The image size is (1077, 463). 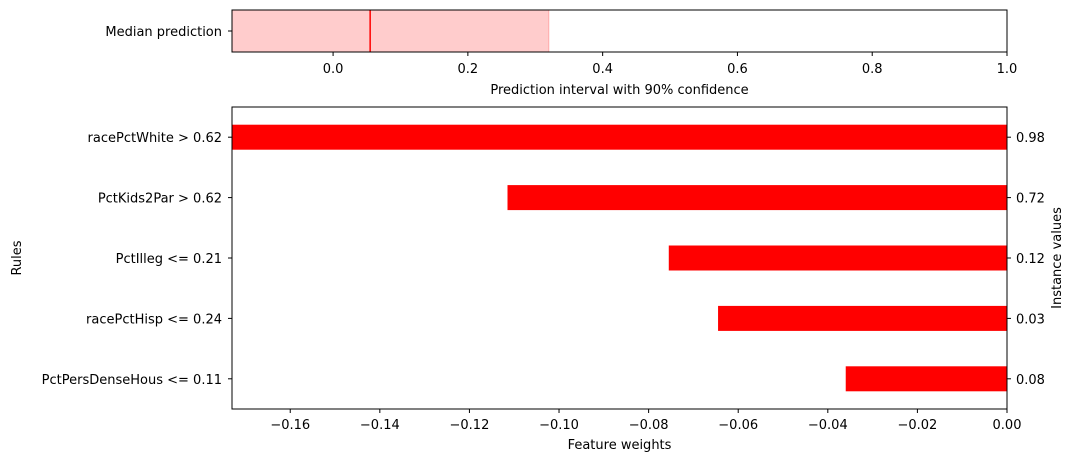 I want to click on rule-label: racePctWhite > 0.62, so click(x=155, y=138).